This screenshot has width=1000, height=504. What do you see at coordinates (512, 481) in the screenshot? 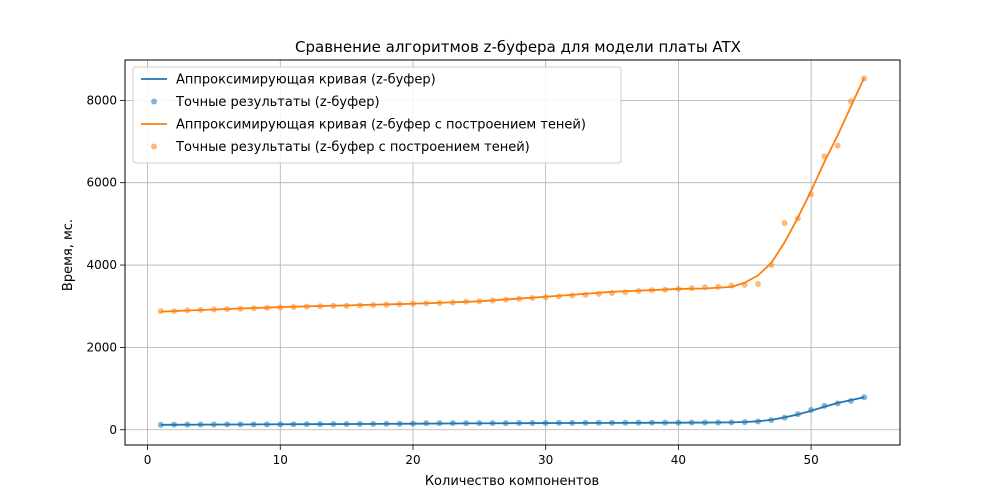
I see `x-axis-label: Количество компонентов` at bounding box center [512, 481].